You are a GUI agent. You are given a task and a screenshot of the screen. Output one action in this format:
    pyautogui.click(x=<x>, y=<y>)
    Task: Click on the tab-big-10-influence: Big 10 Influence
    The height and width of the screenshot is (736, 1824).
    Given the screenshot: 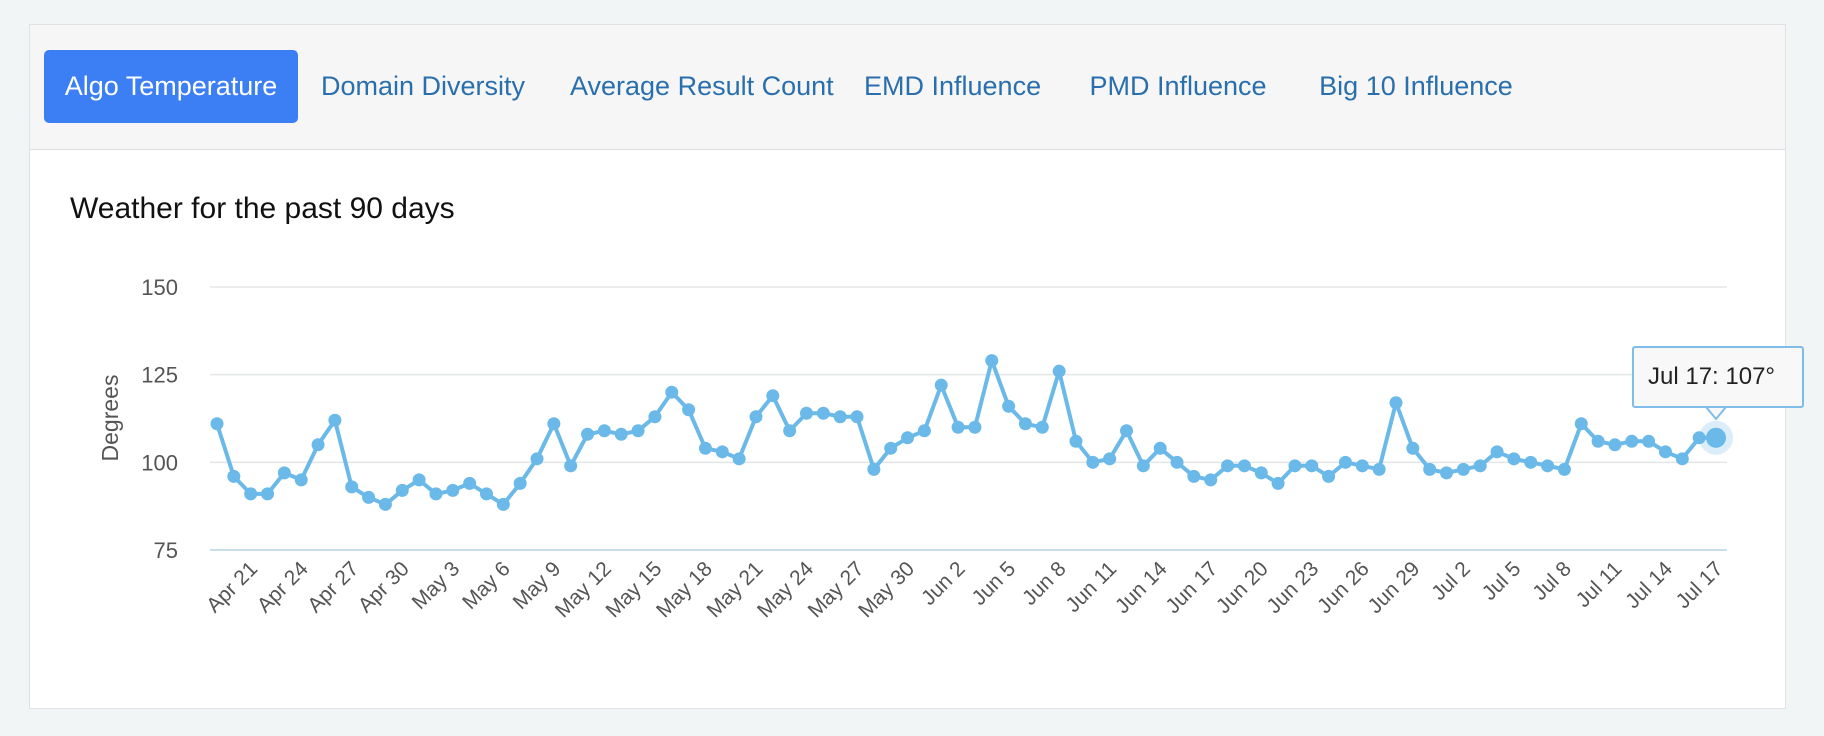 What is the action you would take?
    pyautogui.click(x=1416, y=86)
    